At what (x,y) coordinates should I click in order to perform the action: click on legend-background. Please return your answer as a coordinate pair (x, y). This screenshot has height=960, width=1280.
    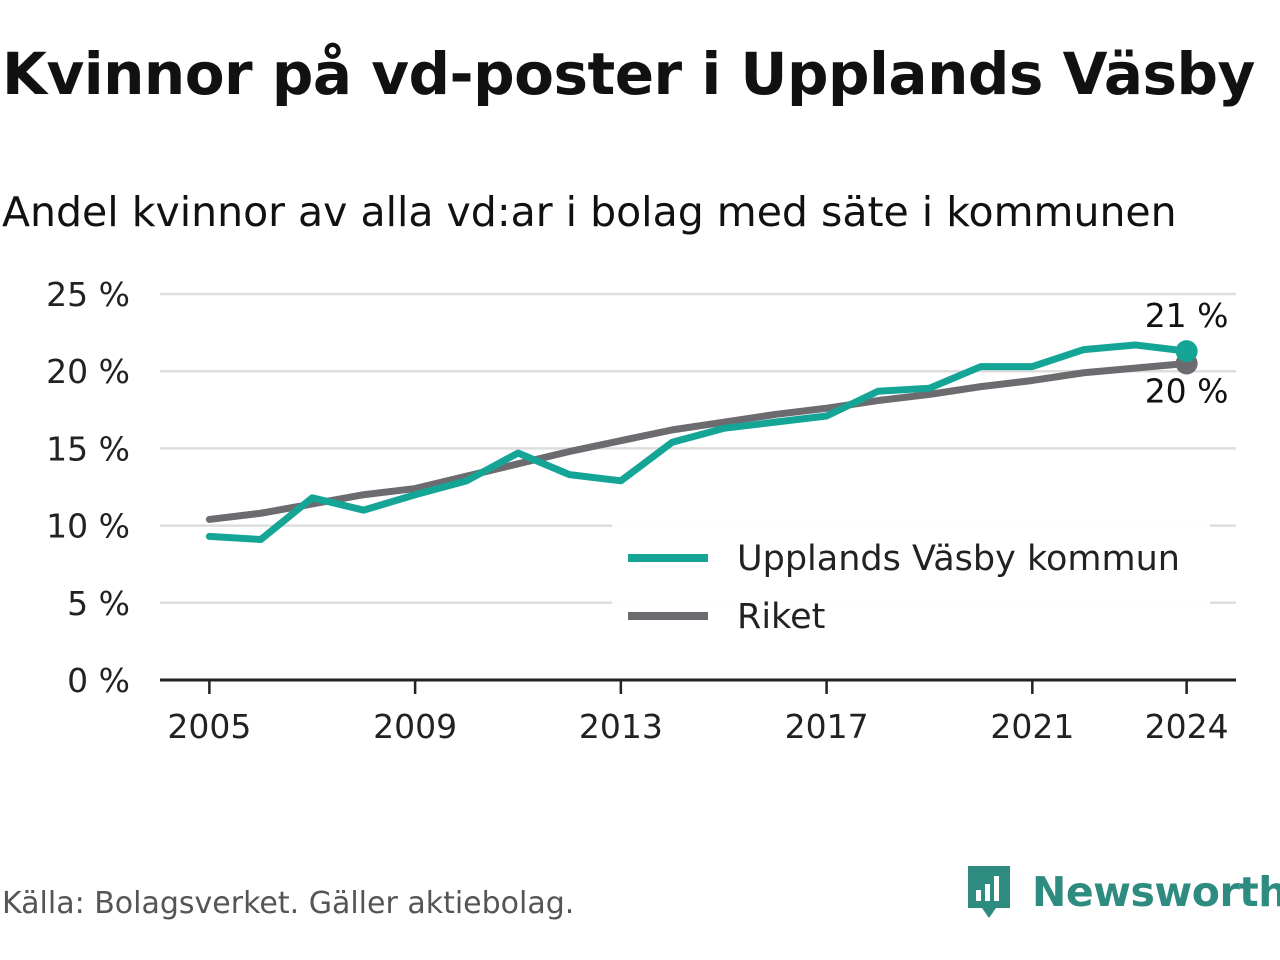
    Looking at the image, I should click on (911, 588).